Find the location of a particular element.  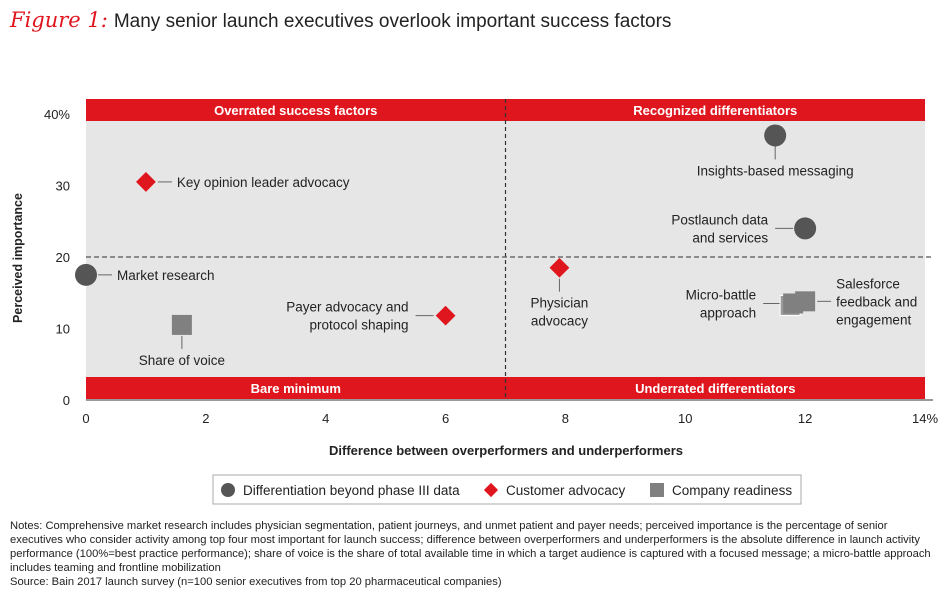

point-label: Key opinion leader advocacy is located at coordinates (263, 182).